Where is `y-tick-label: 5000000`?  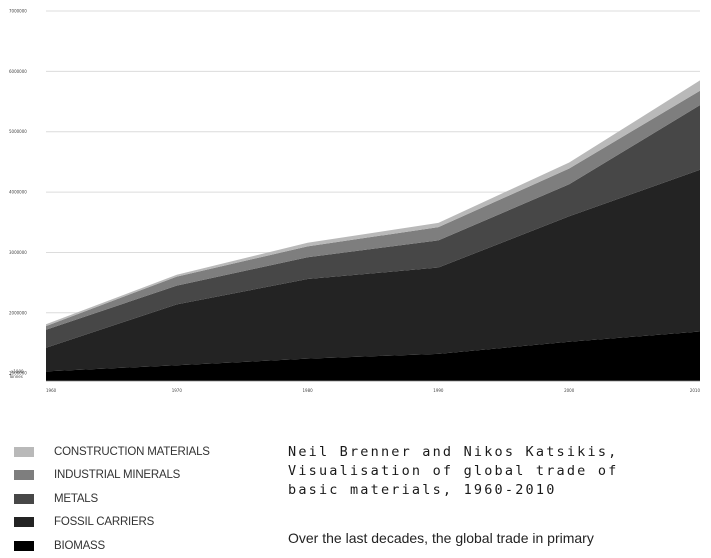
y-tick-label: 5000000 is located at coordinates (18, 131).